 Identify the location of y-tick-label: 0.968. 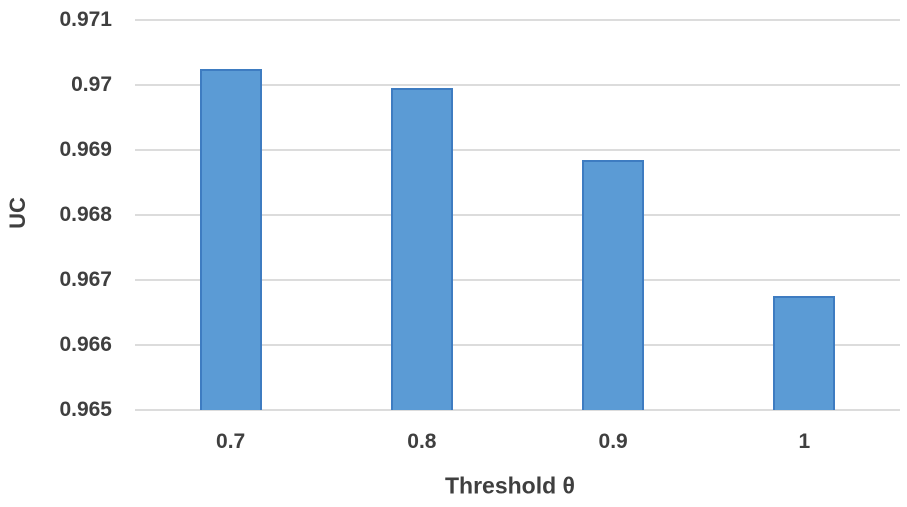
(85, 214).